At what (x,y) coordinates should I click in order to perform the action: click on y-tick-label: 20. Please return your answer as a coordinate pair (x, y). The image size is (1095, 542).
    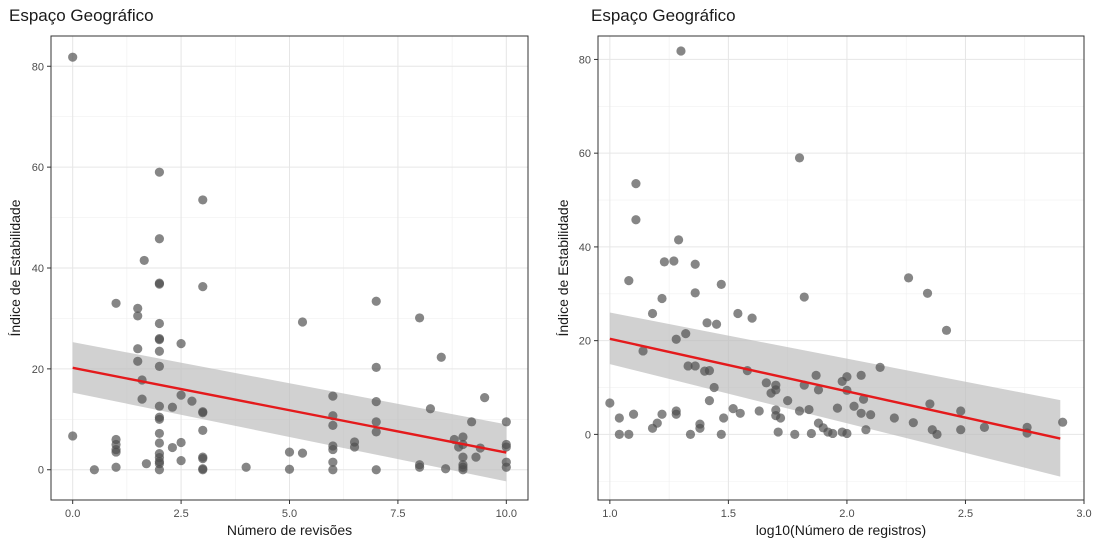
    Looking at the image, I should click on (38, 370).